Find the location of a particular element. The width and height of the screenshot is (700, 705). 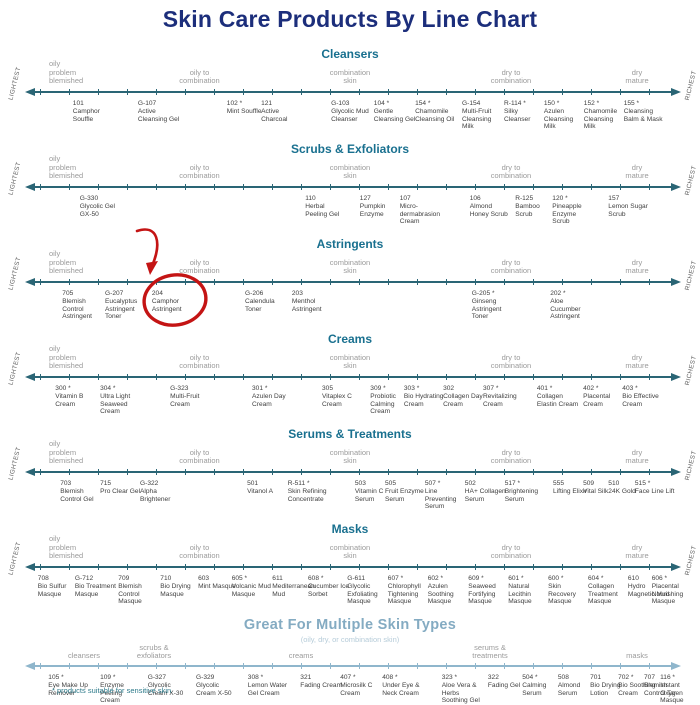

product-name: Blemish Control Astringent is located at coordinates (77, 309).